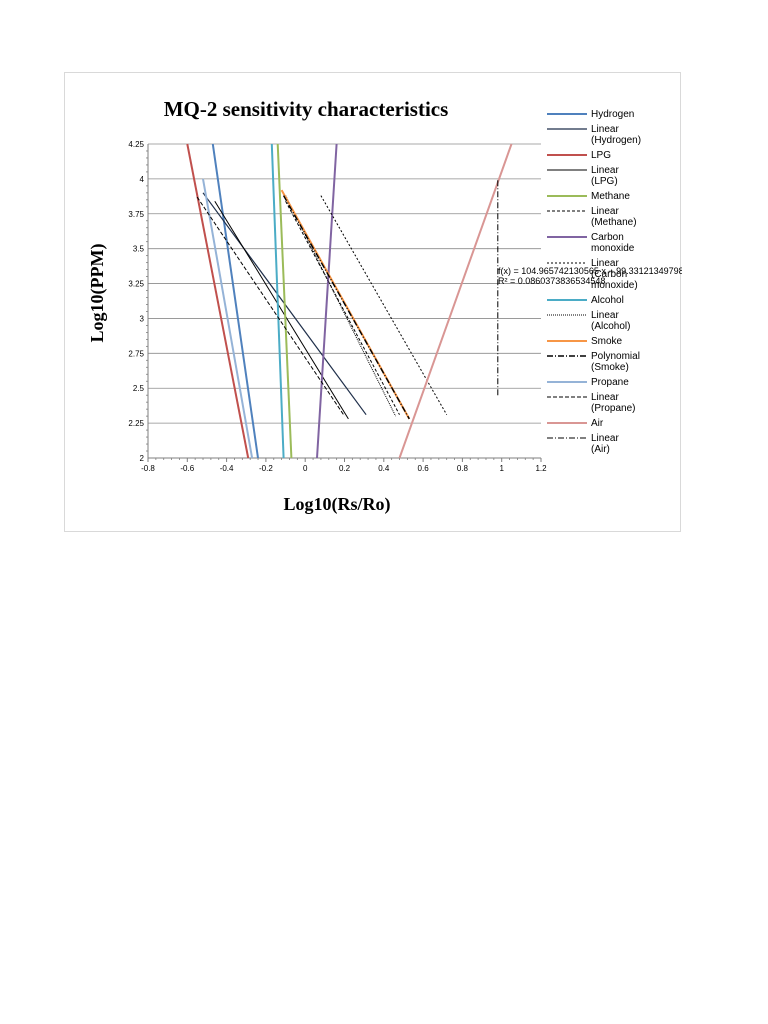  I want to click on legend-label: LPG, so click(601, 155).